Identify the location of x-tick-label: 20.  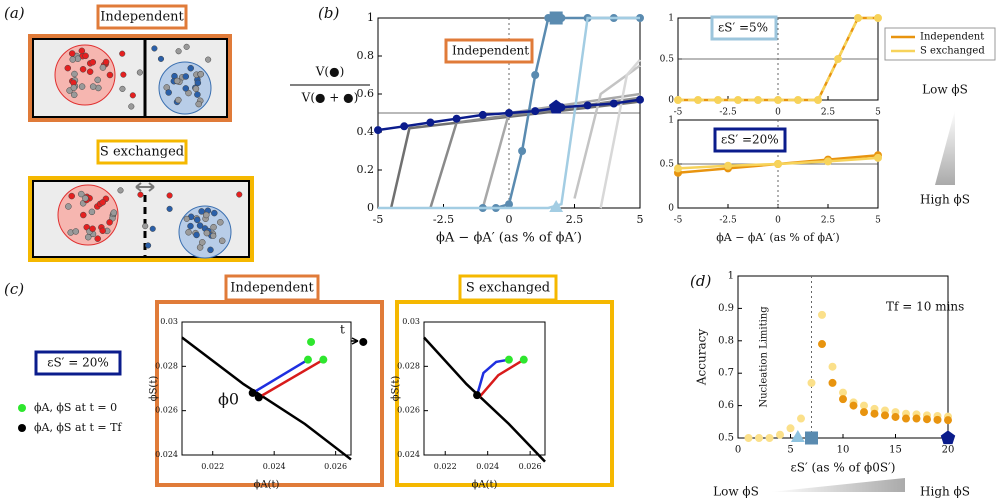
(948, 450).